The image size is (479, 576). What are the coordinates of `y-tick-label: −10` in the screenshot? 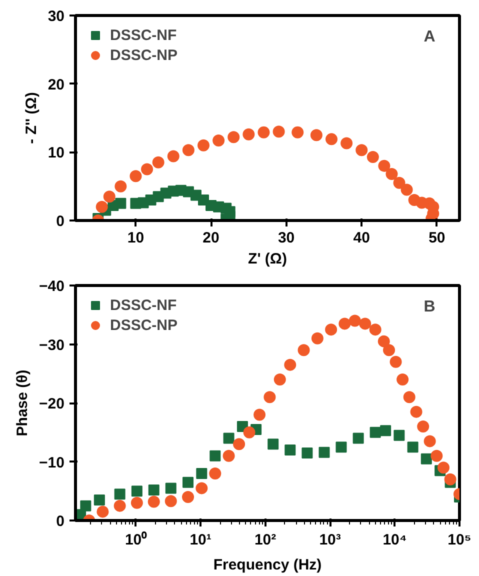 It's located at (52, 463).